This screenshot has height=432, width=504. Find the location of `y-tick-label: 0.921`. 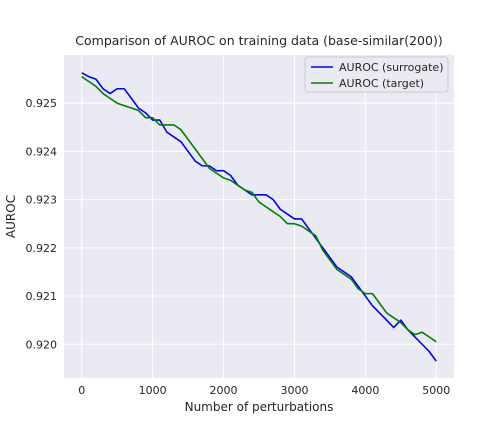

y-tick-label: 0.921 is located at coordinates (42, 296).